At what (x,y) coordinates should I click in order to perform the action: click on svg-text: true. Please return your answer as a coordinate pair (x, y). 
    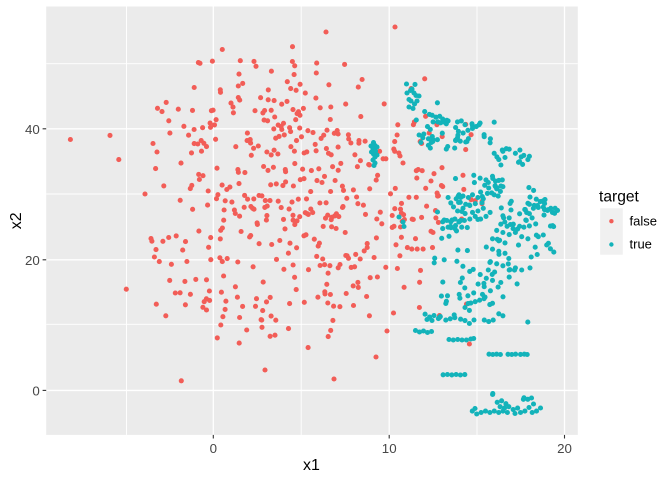
    Looking at the image, I should click on (641, 244).